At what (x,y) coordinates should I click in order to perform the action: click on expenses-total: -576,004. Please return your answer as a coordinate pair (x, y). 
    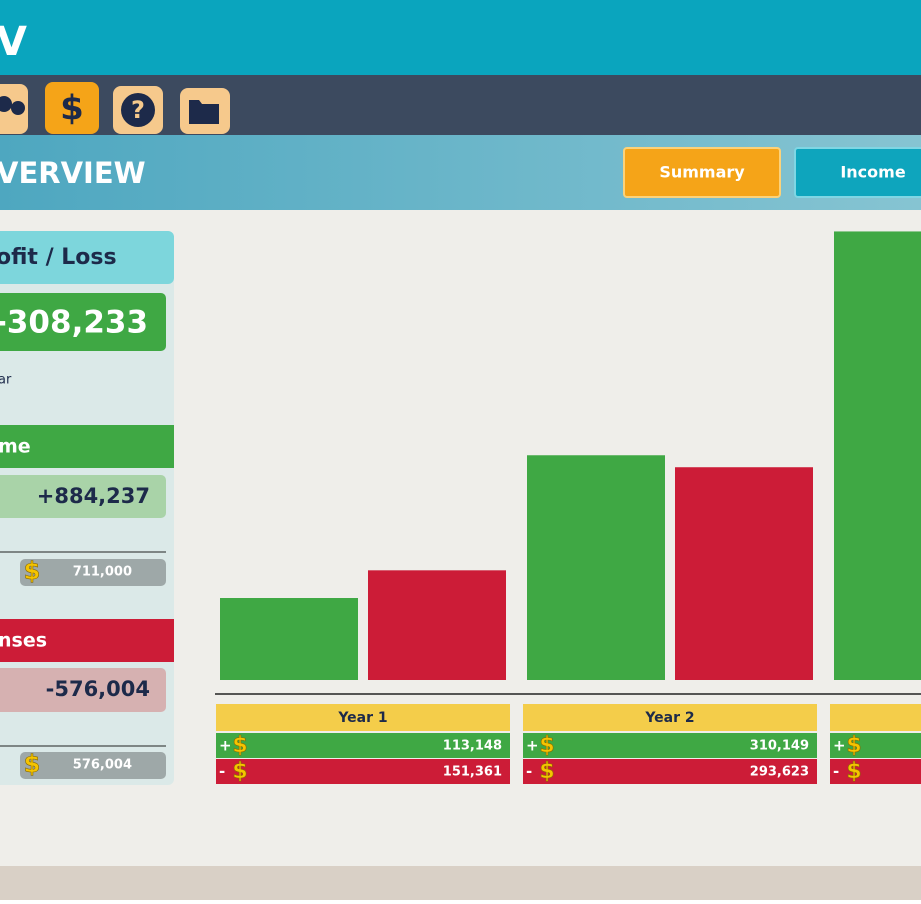
    Looking at the image, I should click on (98, 689).